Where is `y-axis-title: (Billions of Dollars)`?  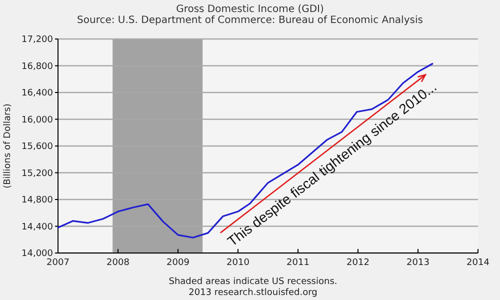 y-axis-title: (Billions of Dollars) is located at coordinates (8, 146).